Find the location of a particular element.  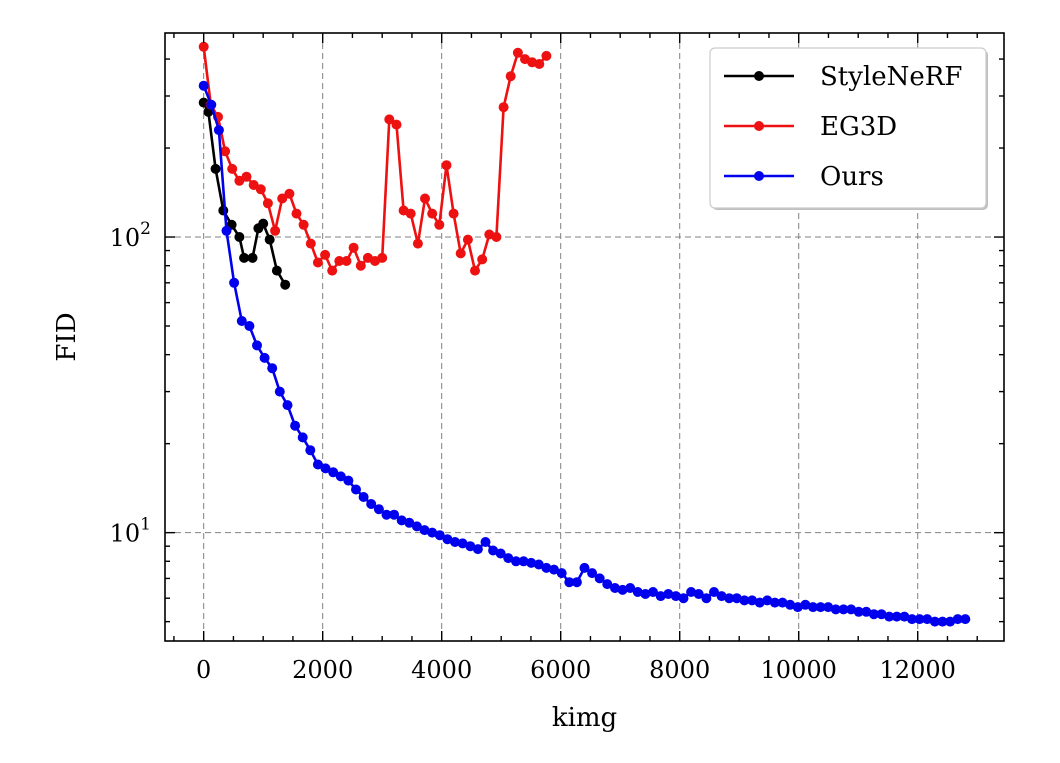

x-tick-label: 10000 is located at coordinates (799, 670).